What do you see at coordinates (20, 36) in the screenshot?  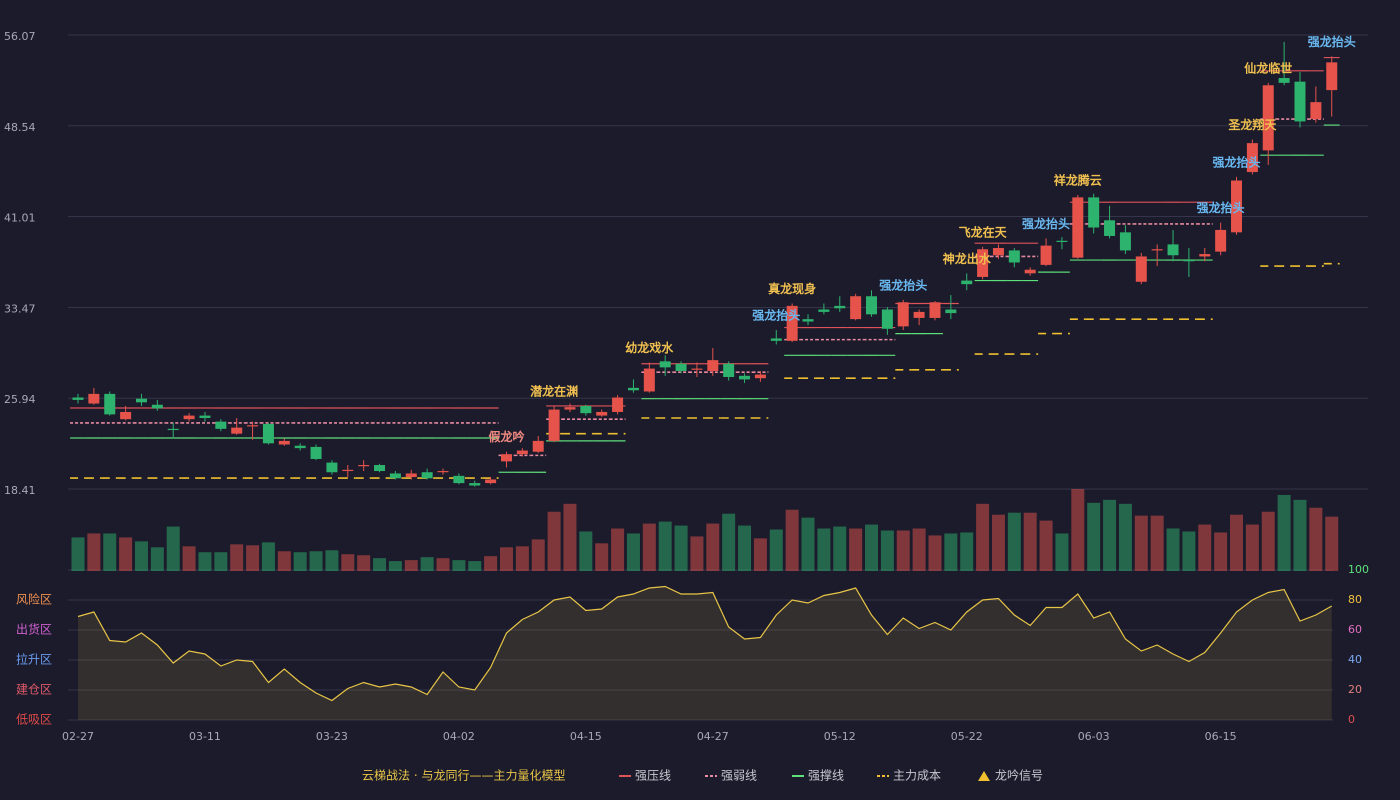 I see `y-tick-label: 56.07` at bounding box center [20, 36].